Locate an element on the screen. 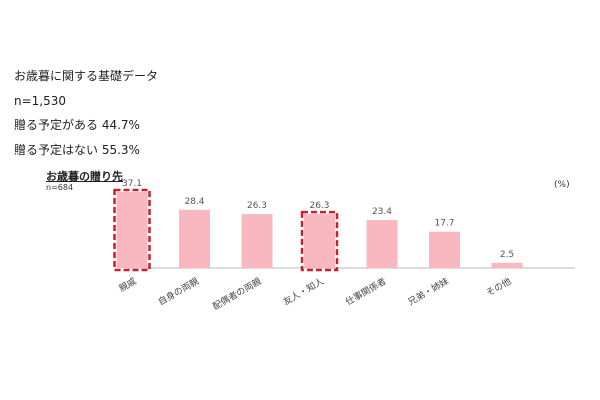 The image size is (600, 400). category-label: その他 is located at coordinates (498, 287).